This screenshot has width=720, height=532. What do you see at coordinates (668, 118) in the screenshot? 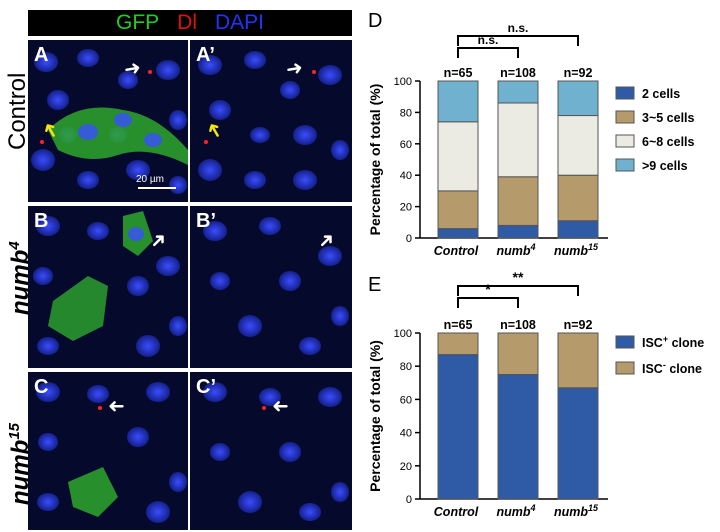
I see `legend-label: 3~5 cells` at bounding box center [668, 118].